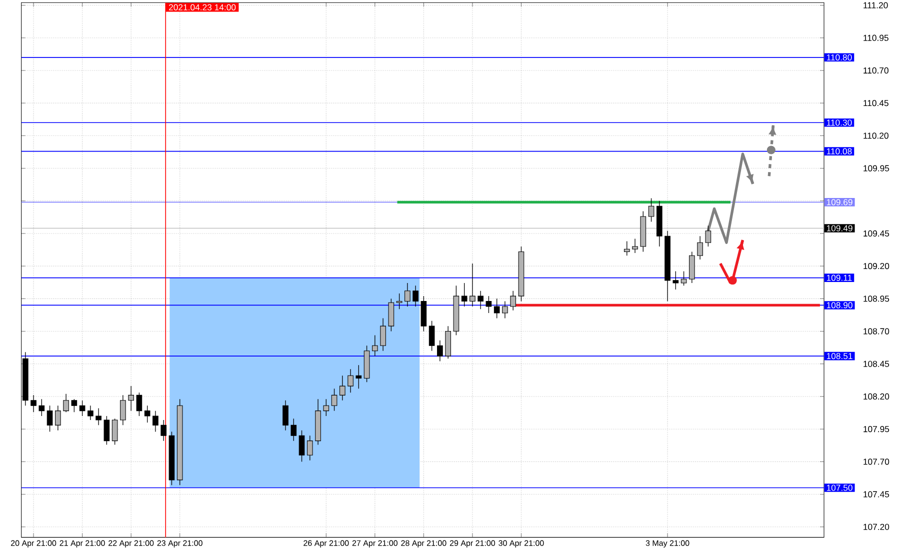  Describe the element at coordinates (179, 544) in the screenshot. I see `x-tick-label: 23 Apr 21:00` at that location.